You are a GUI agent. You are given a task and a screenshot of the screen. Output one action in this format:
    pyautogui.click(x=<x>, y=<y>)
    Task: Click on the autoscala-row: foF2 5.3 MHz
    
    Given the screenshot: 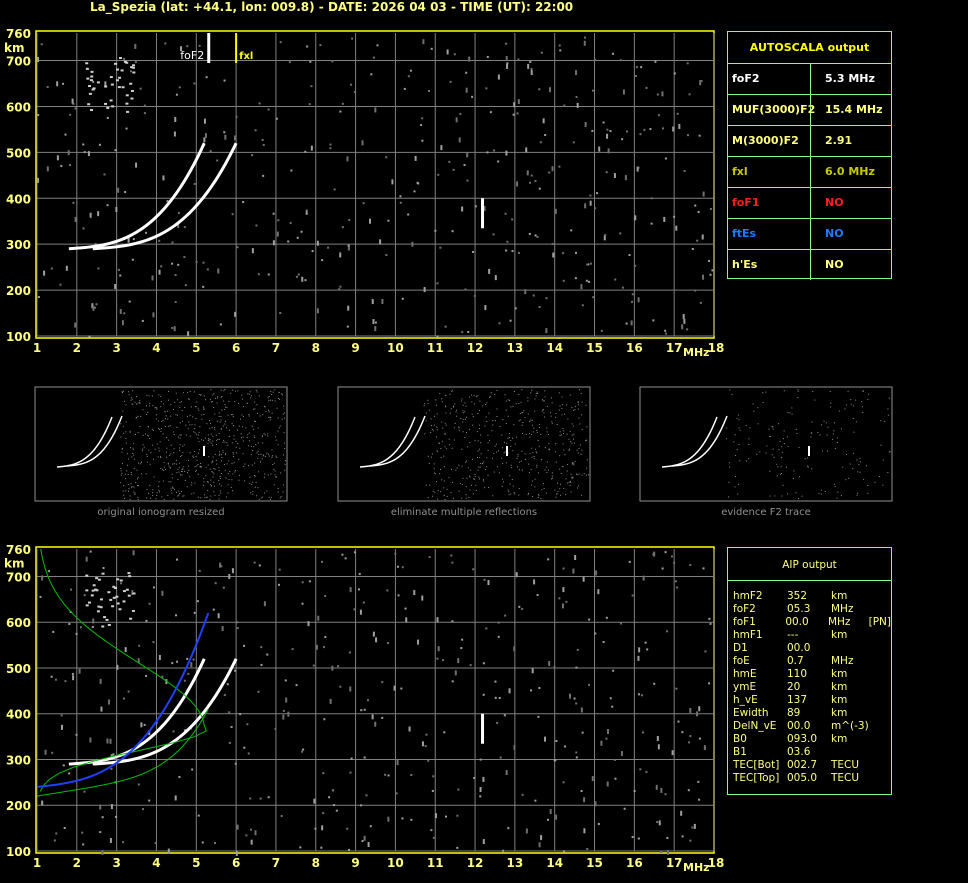 What is the action you would take?
    pyautogui.click(x=809, y=79)
    